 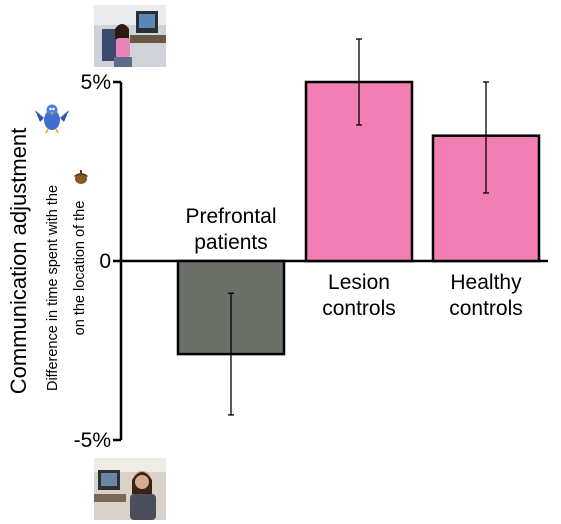 I want to click on blue-bird-icon, so click(x=52, y=119).